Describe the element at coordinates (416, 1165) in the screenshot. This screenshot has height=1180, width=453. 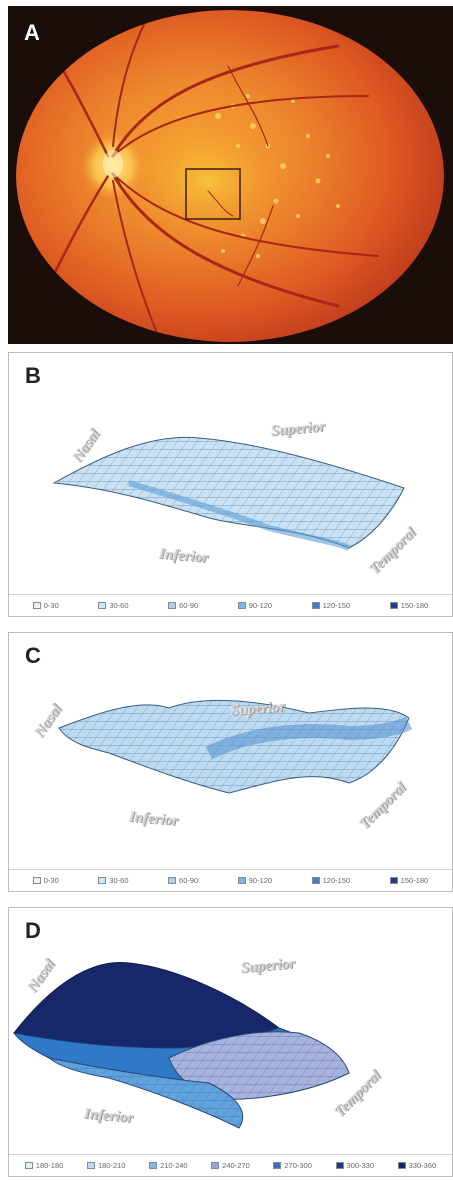
I see `legend-item: 330-360` at that location.